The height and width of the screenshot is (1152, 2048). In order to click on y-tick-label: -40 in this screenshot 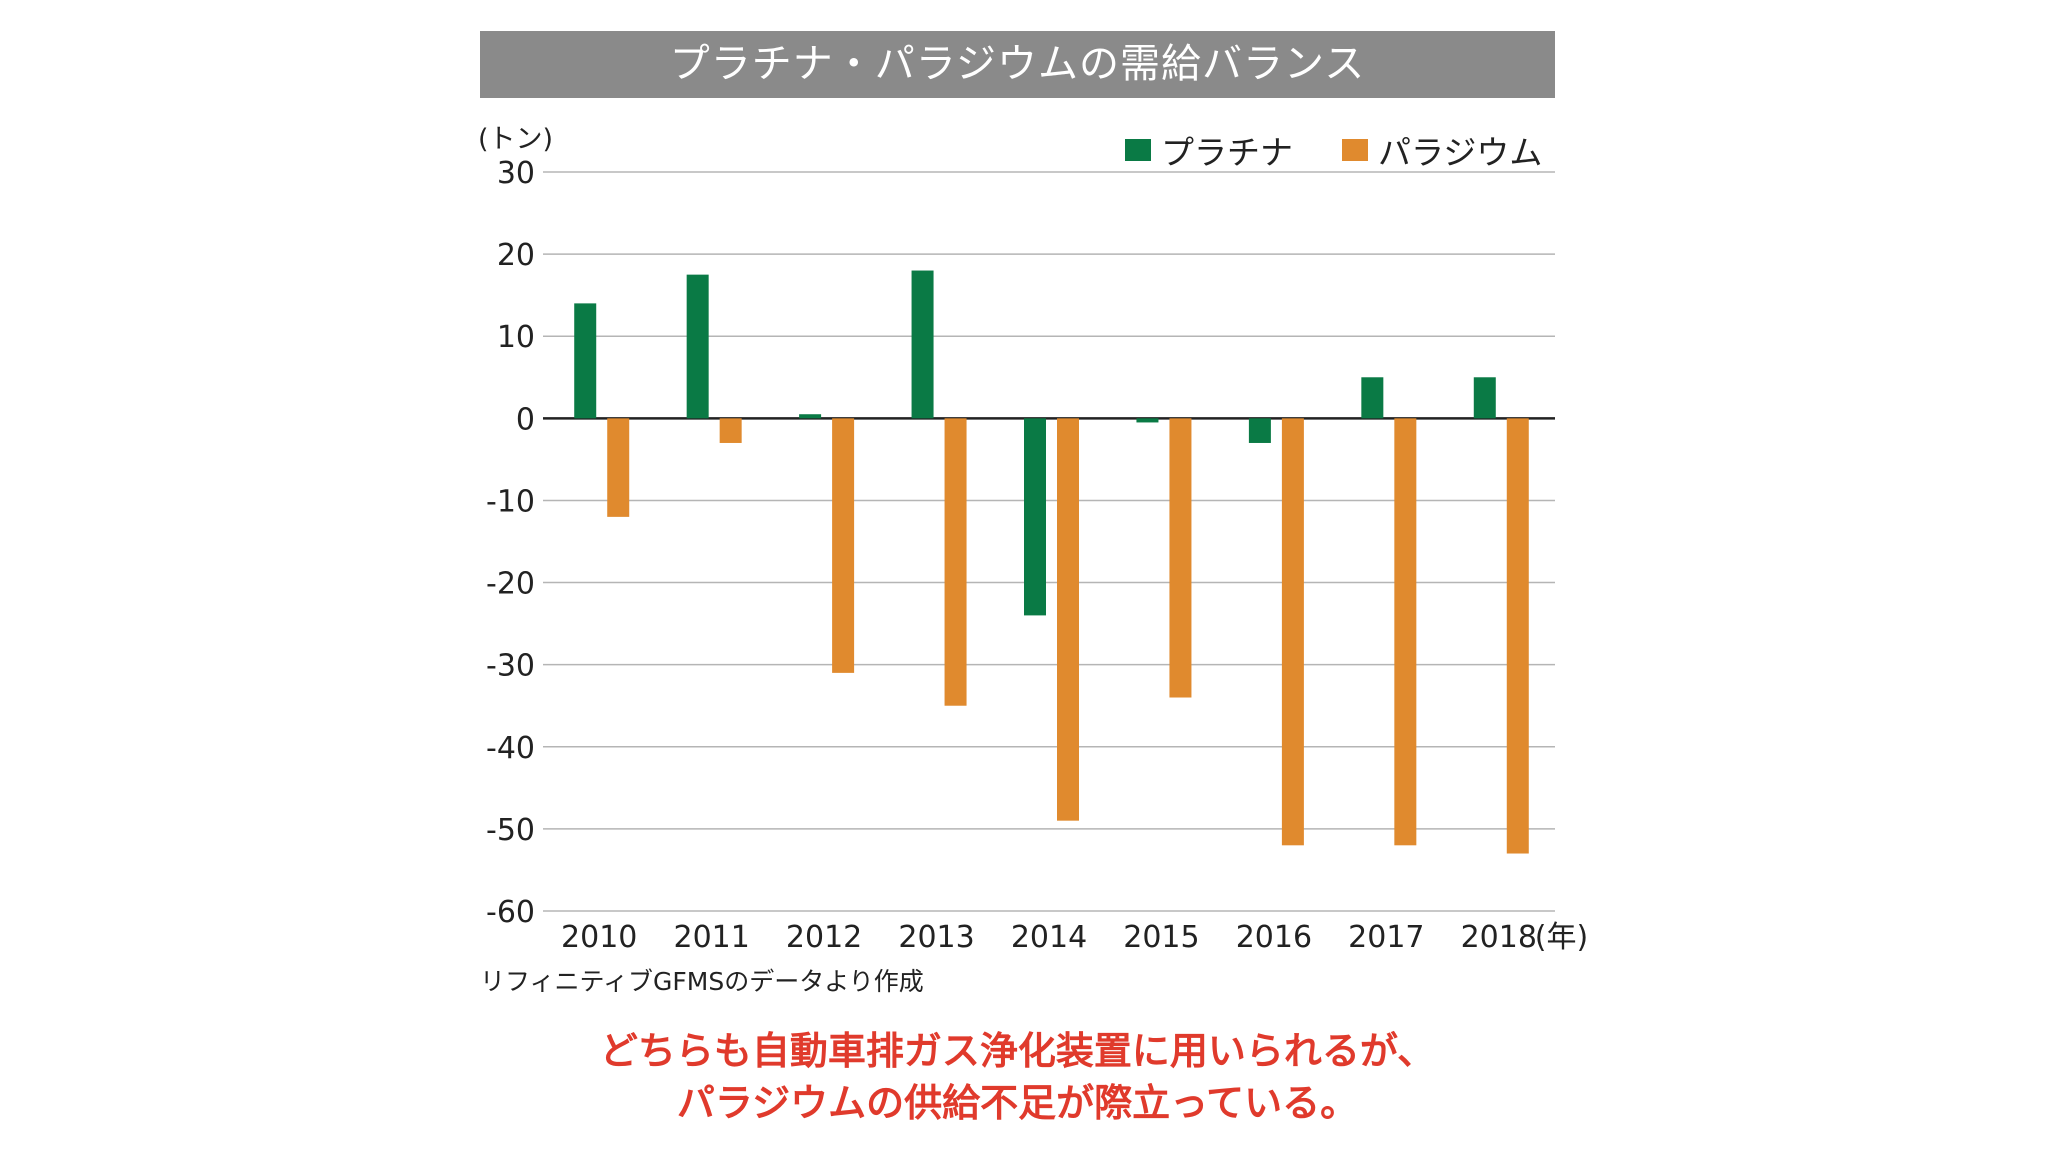, I will do `click(510, 748)`.